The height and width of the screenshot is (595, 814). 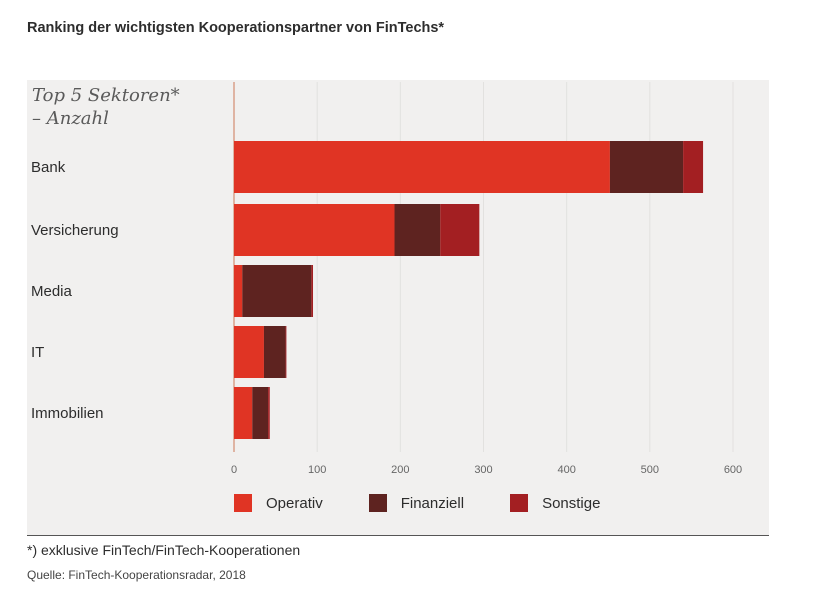 What do you see at coordinates (136, 575) in the screenshot?
I see `source-note: Quelle: FinTech-Kooperationsradar, 2018` at bounding box center [136, 575].